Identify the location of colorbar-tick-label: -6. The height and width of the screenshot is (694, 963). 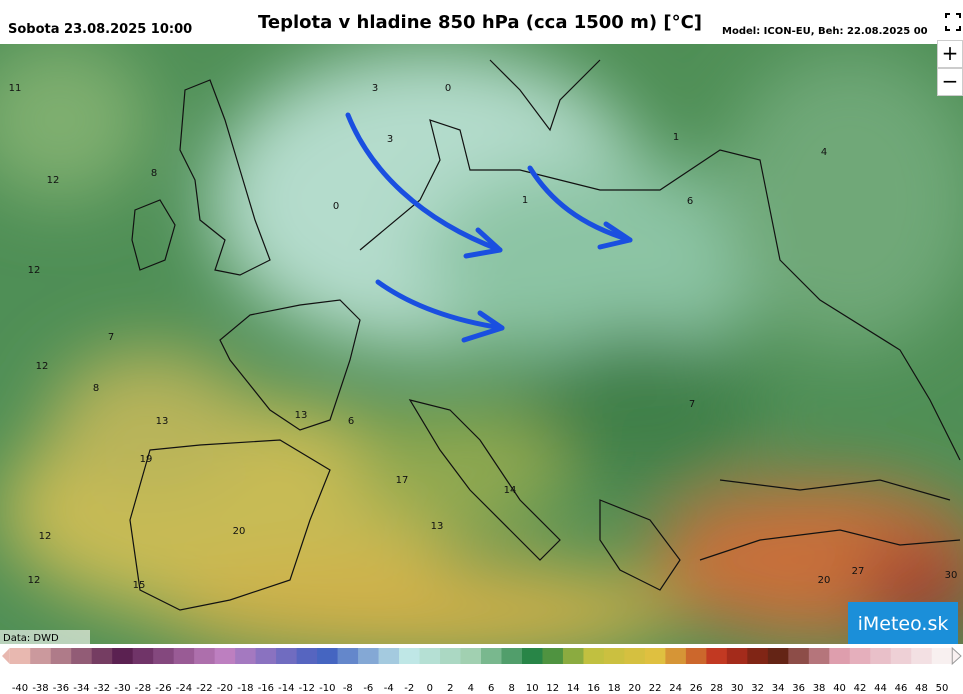
(368, 688).